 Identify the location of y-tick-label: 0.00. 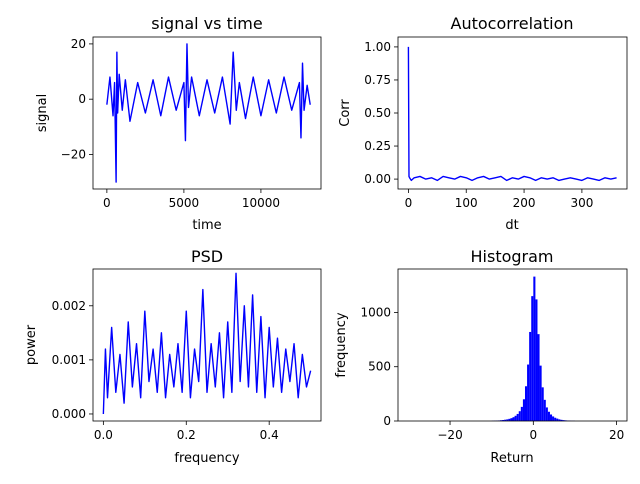
(377, 179).